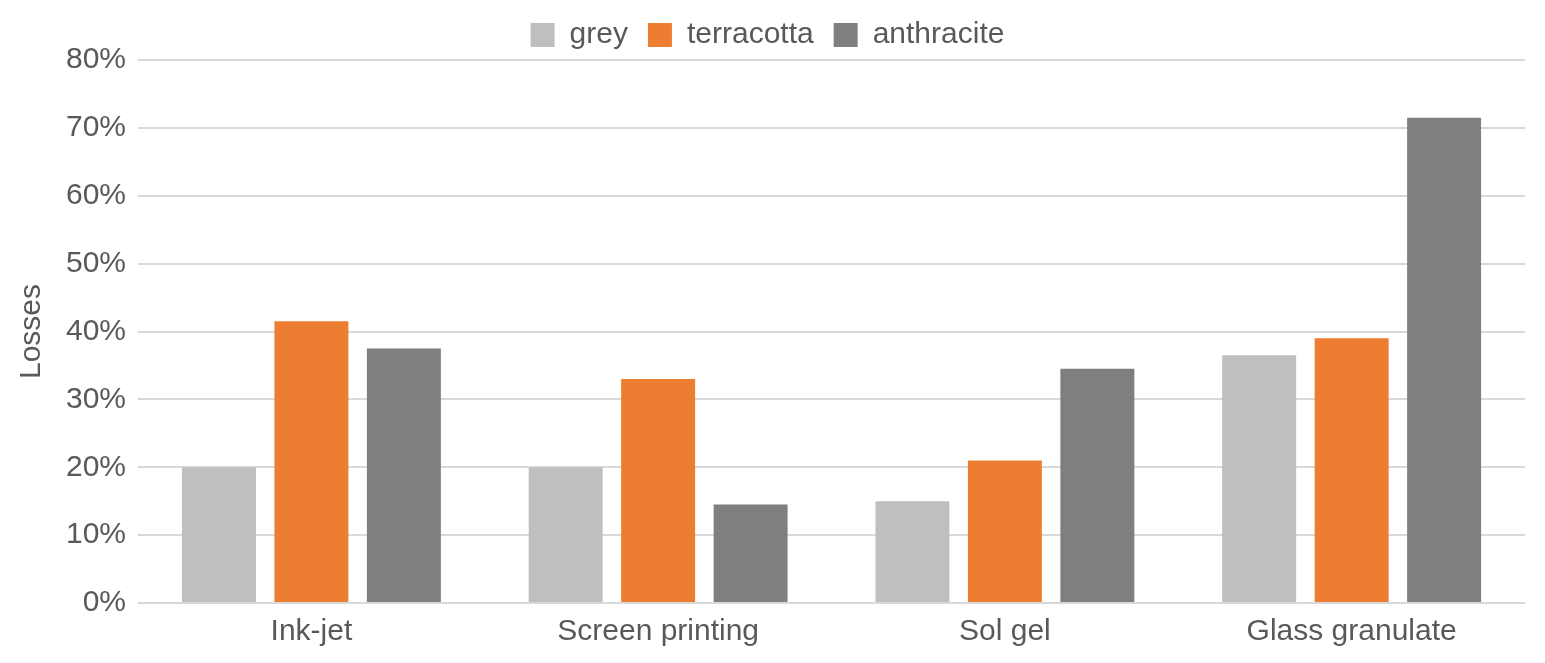 The width and height of the screenshot is (1545, 663). What do you see at coordinates (1005, 630) in the screenshot?
I see `x-tick-label: Sol gel` at bounding box center [1005, 630].